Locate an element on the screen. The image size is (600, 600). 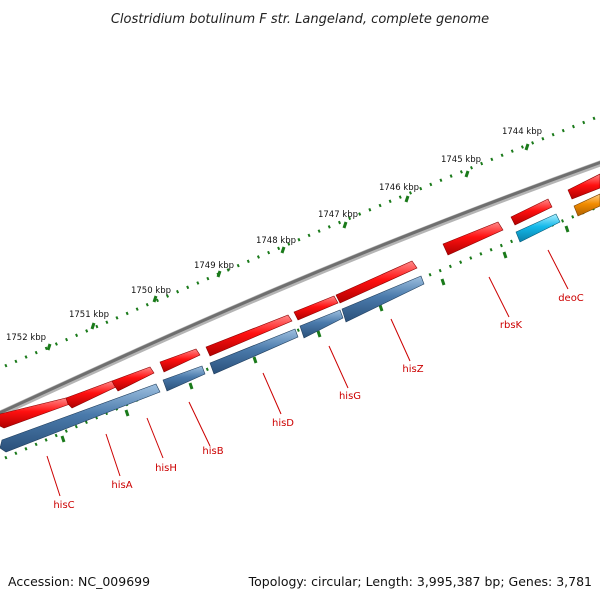
tick-label: 1749 kbp is located at coordinates (214, 266).